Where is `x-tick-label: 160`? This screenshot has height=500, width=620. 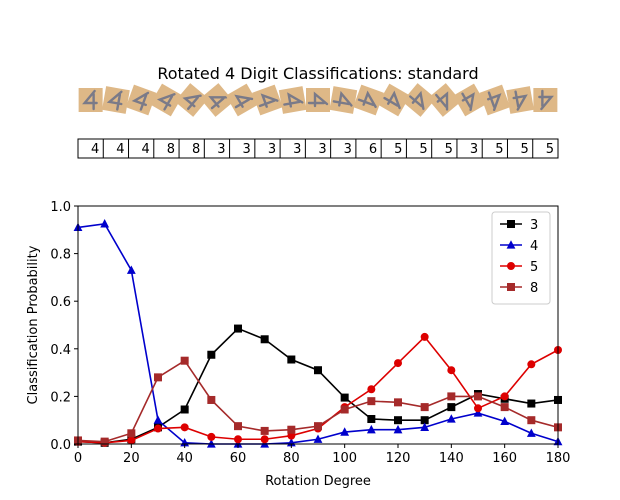 x-tick-label: 160 is located at coordinates (504, 458).